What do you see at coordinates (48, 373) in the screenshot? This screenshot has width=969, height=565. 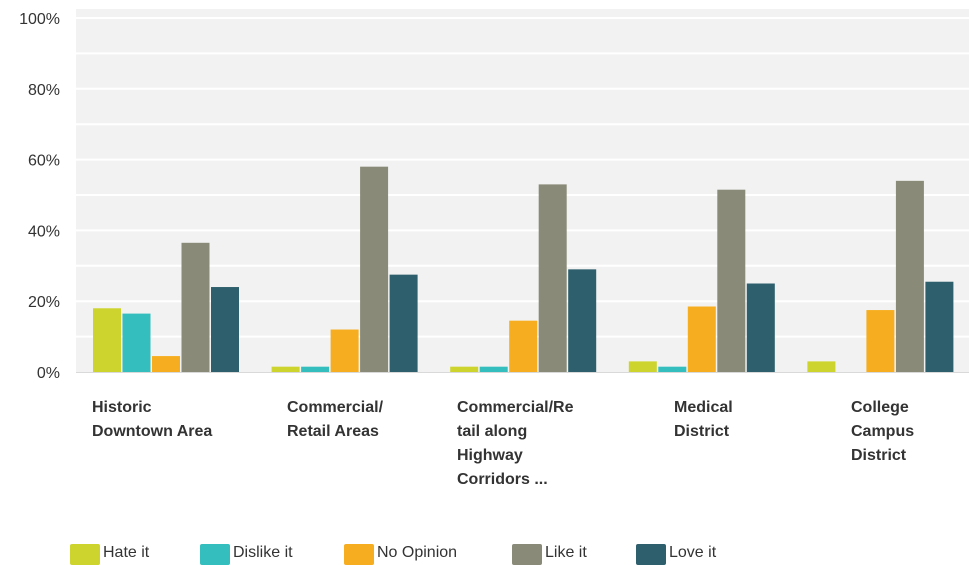 I see `y-tick-label: 0%` at bounding box center [48, 373].